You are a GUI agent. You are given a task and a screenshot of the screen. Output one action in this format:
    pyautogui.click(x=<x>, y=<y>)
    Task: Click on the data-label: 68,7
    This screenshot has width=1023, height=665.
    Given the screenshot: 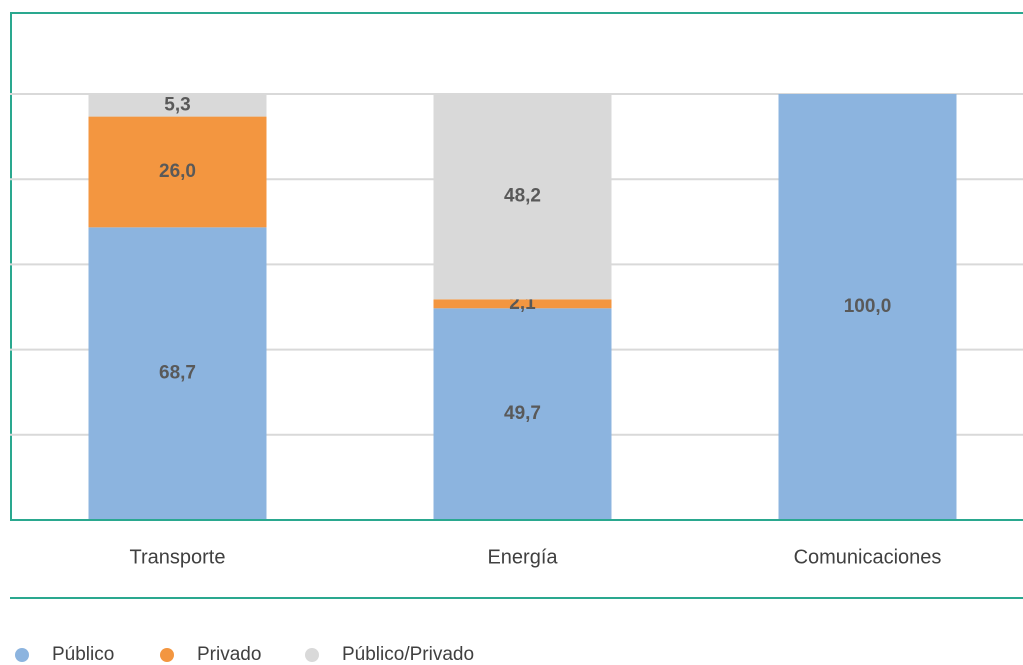 What is the action you would take?
    pyautogui.click(x=177, y=373)
    